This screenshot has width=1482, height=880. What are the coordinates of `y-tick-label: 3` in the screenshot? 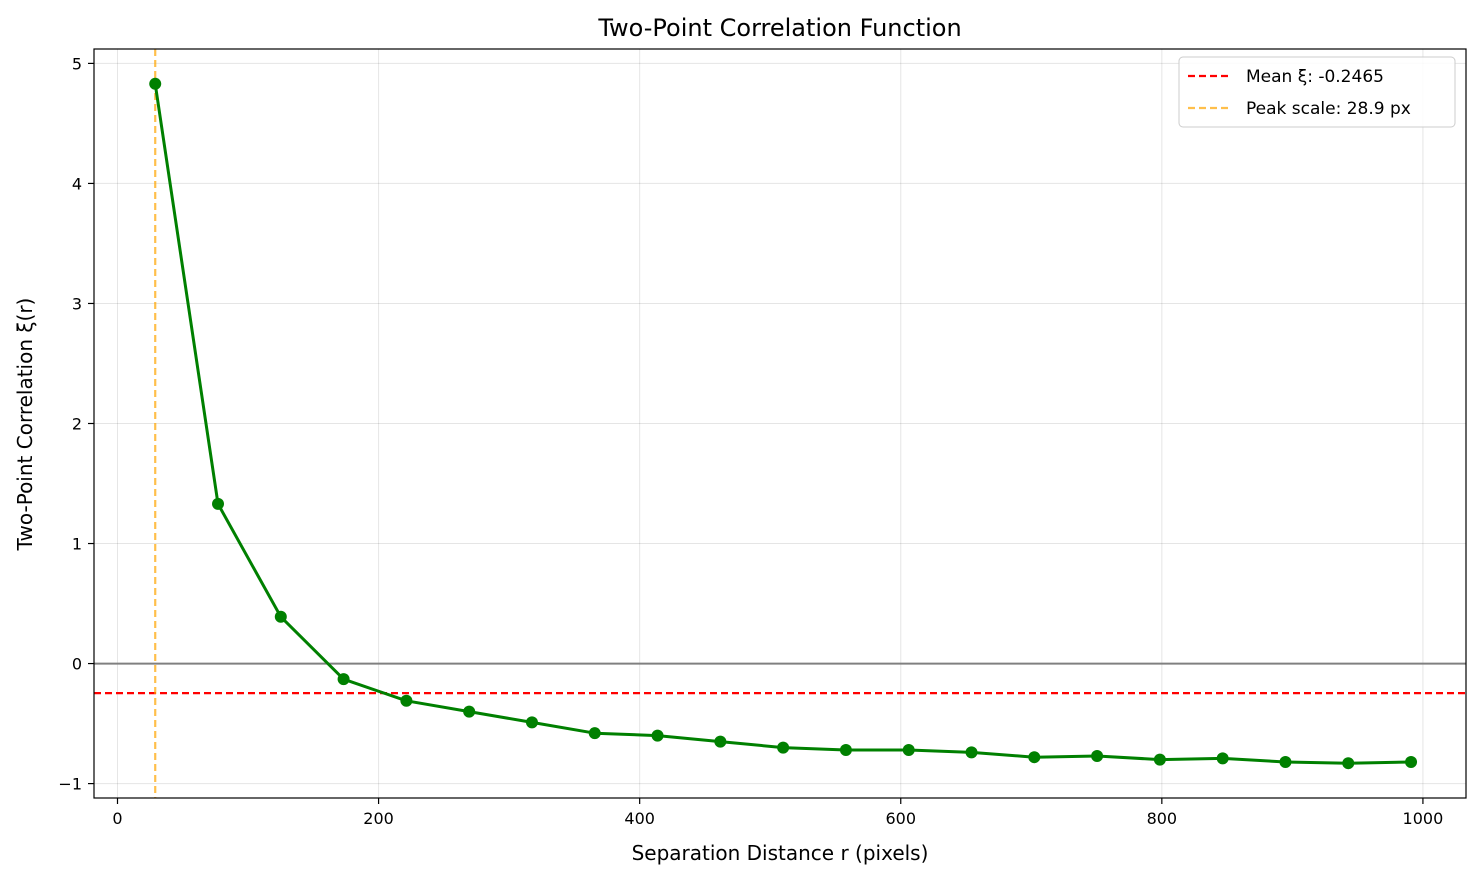 It's located at (77, 303).